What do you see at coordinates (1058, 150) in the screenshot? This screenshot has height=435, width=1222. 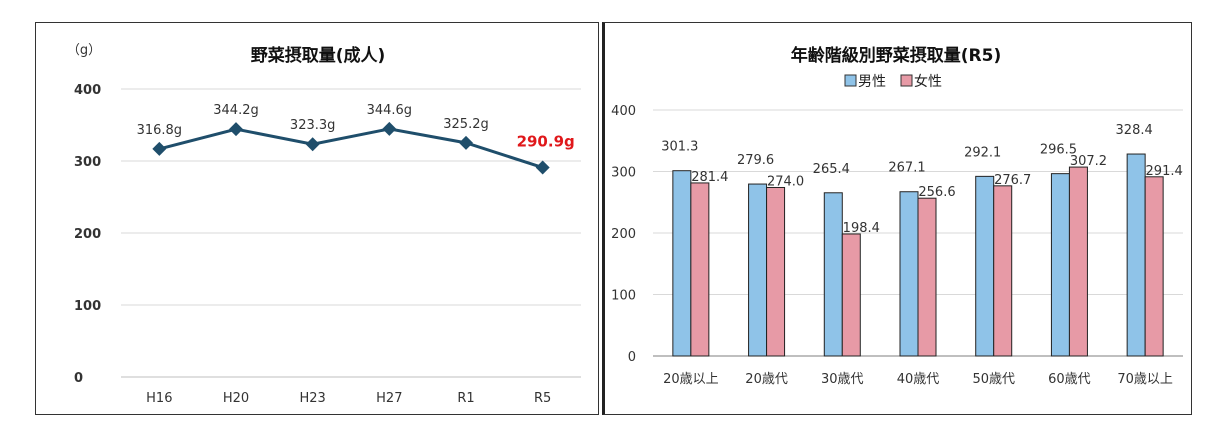 I see `bar-value-label: 296.5` at bounding box center [1058, 150].